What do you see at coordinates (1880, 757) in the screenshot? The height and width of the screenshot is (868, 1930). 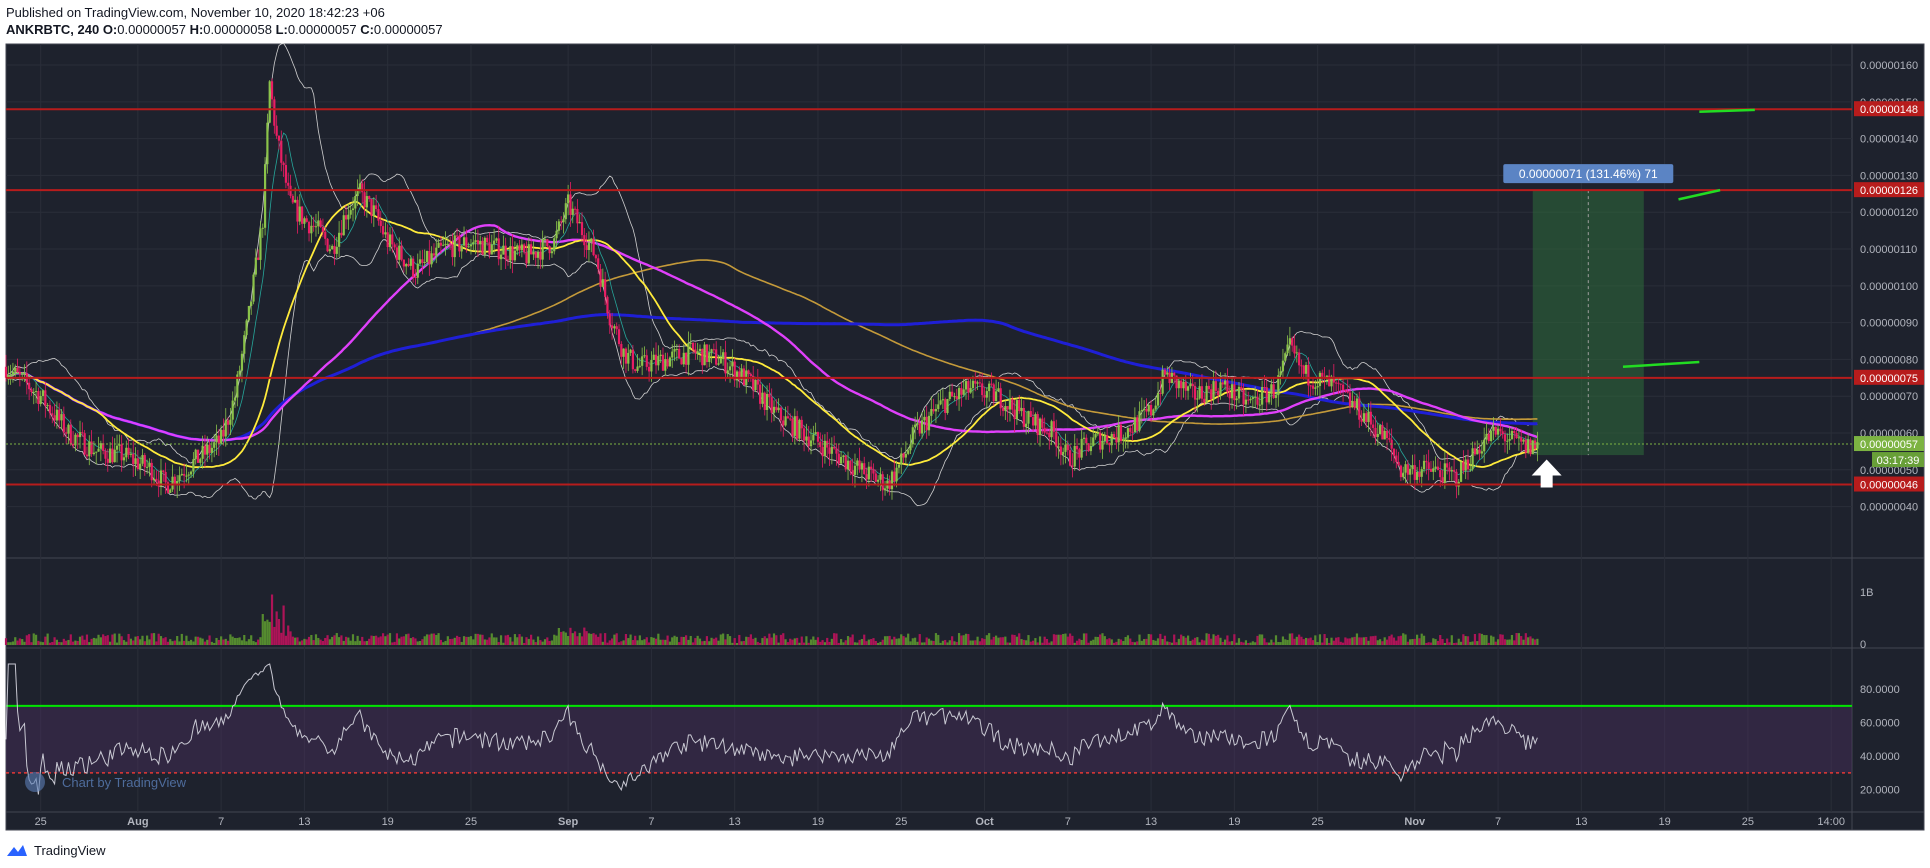 I see `rsi-tick-label: 40.0000` at bounding box center [1880, 757].